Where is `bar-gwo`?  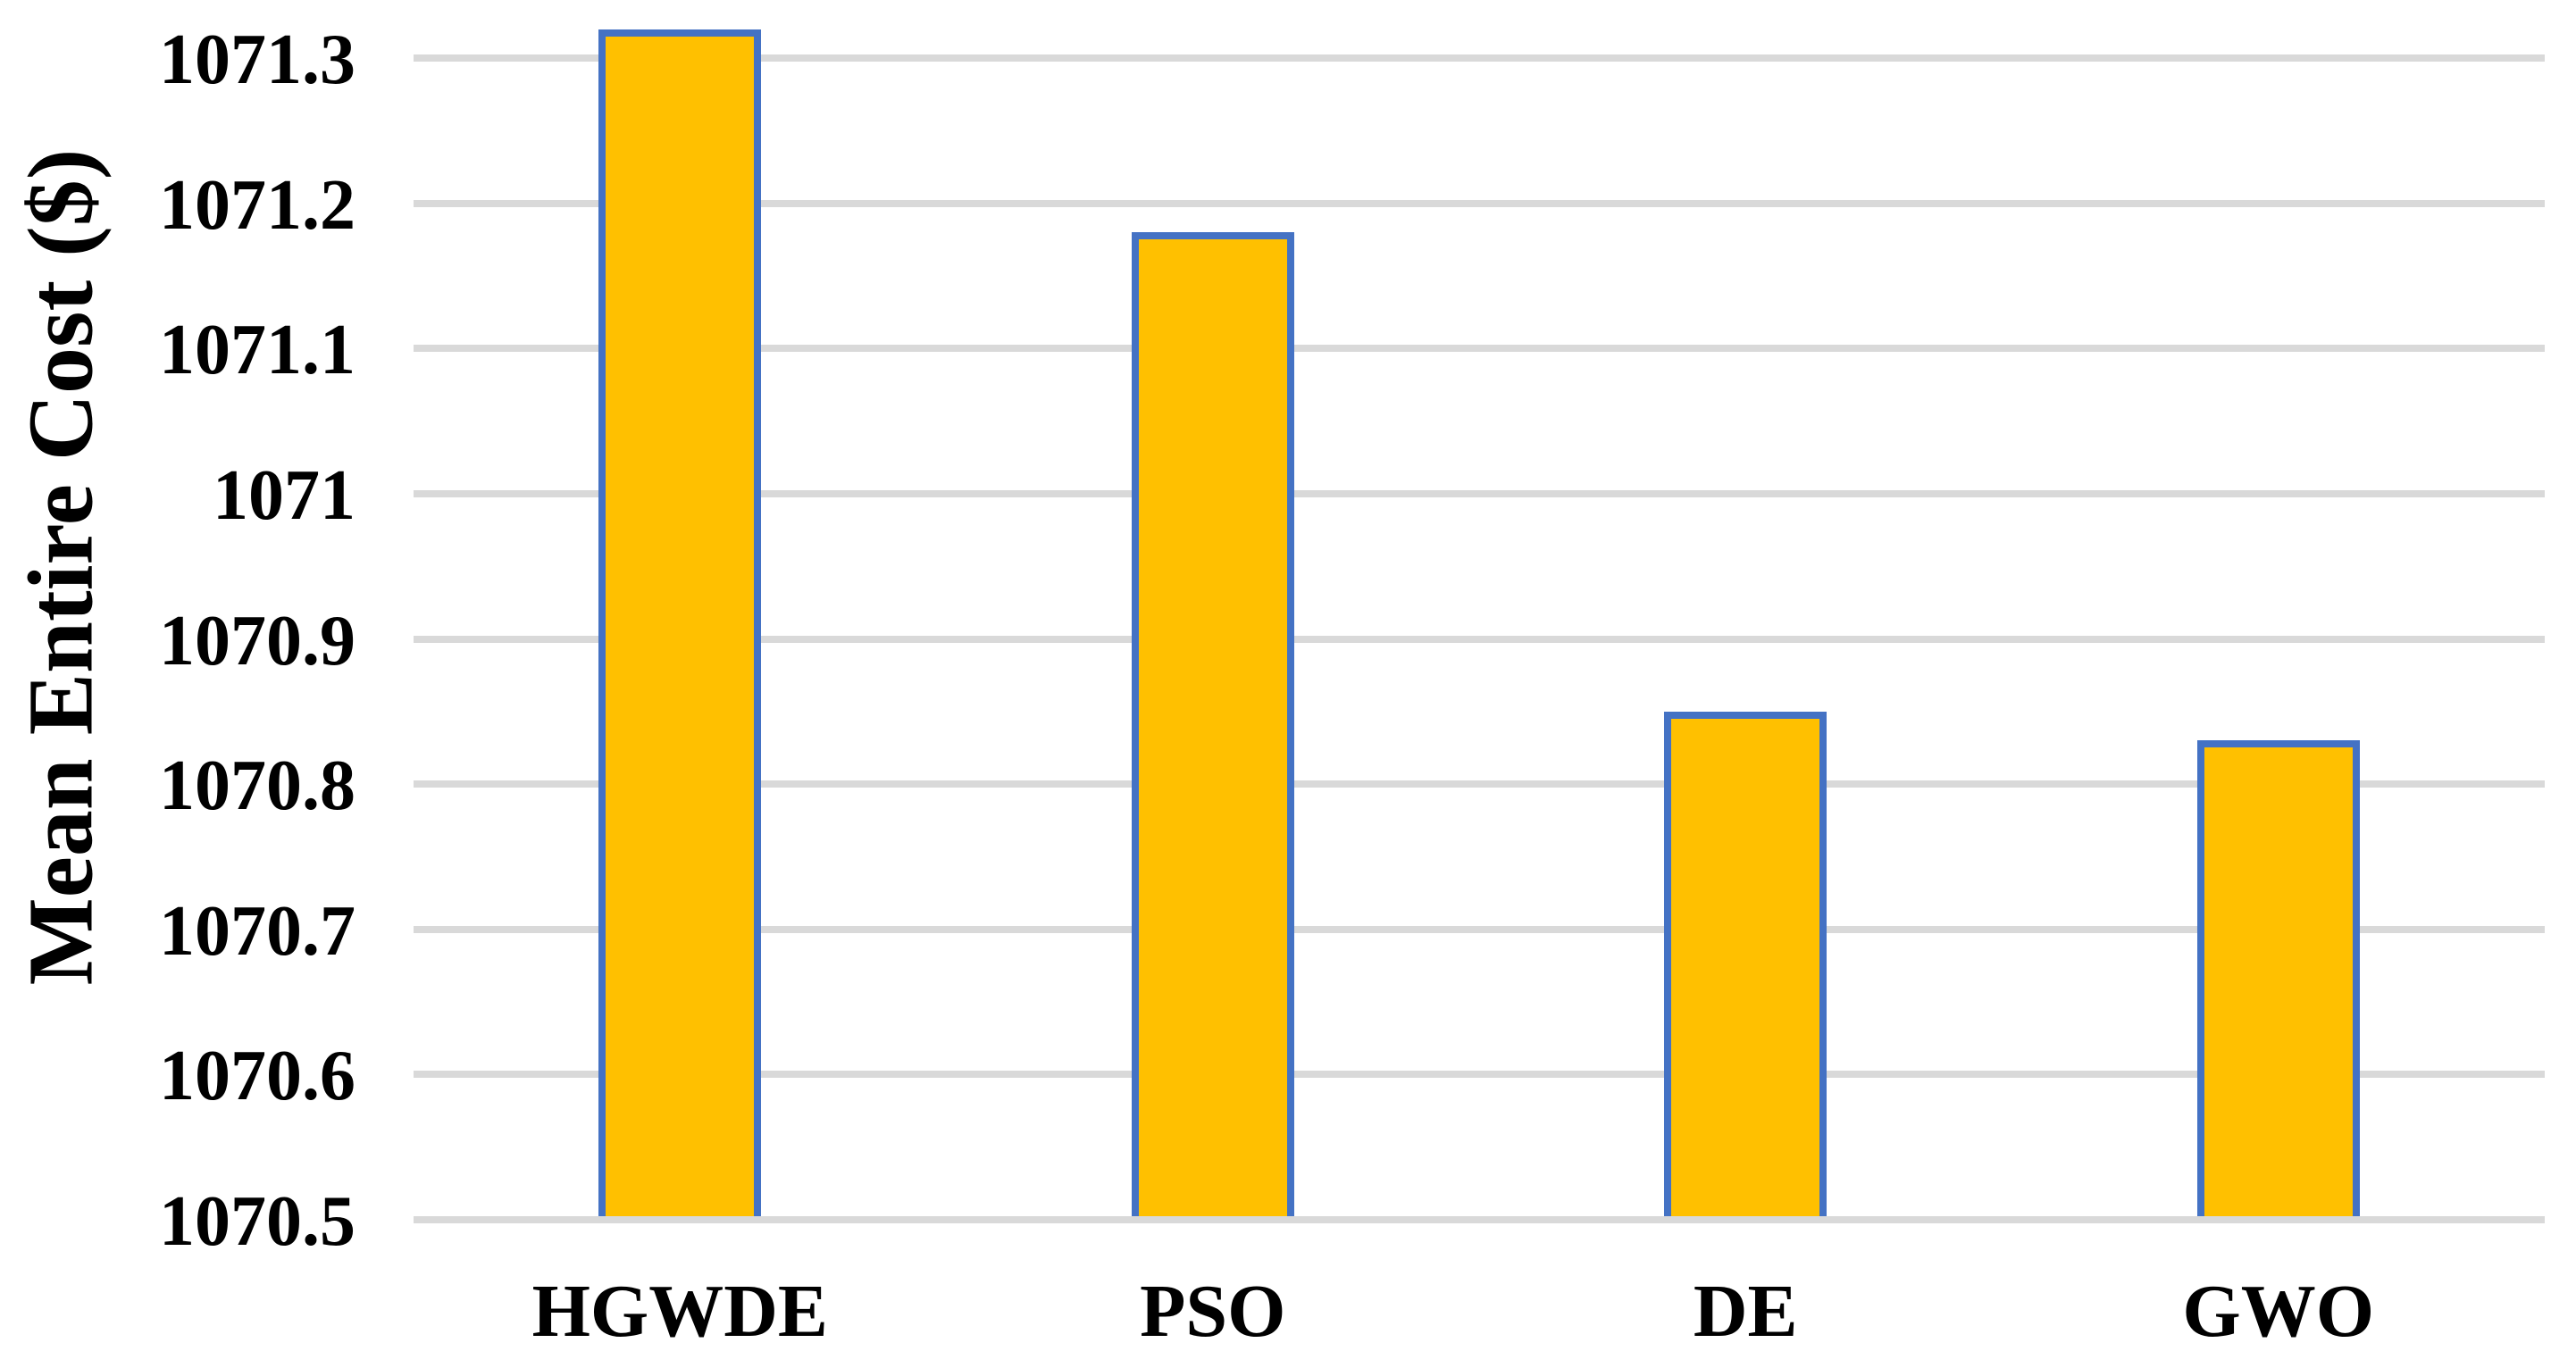 bar-gwo is located at coordinates (2278, 978).